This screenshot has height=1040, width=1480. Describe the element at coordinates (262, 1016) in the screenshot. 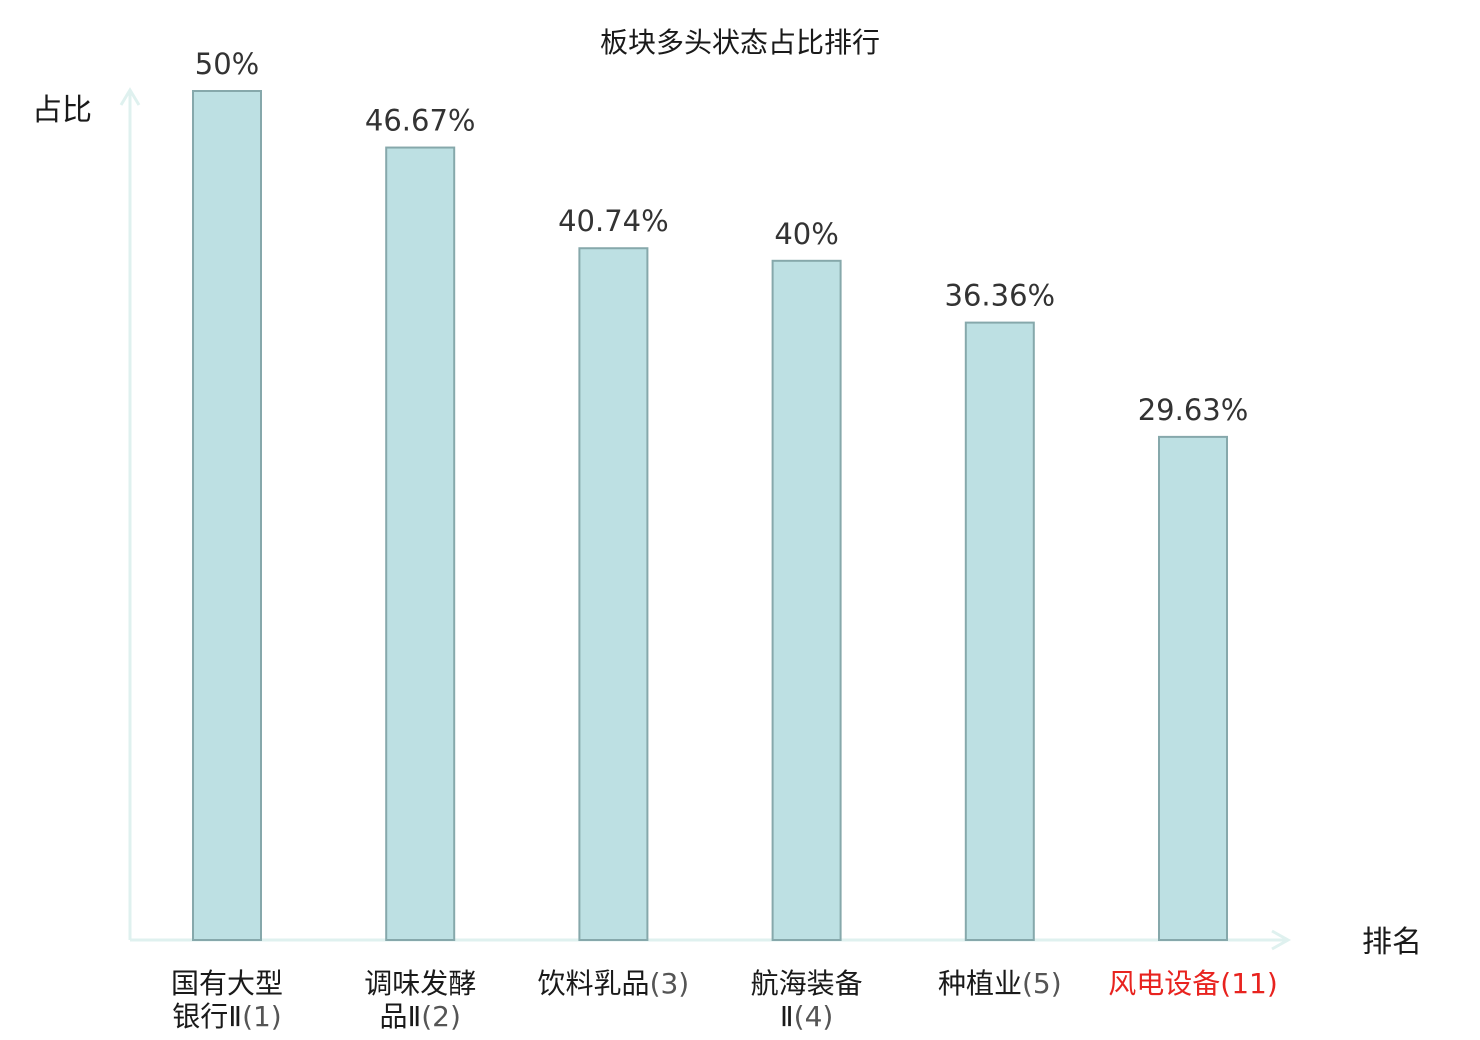

I see `category-rank: (1)` at that location.